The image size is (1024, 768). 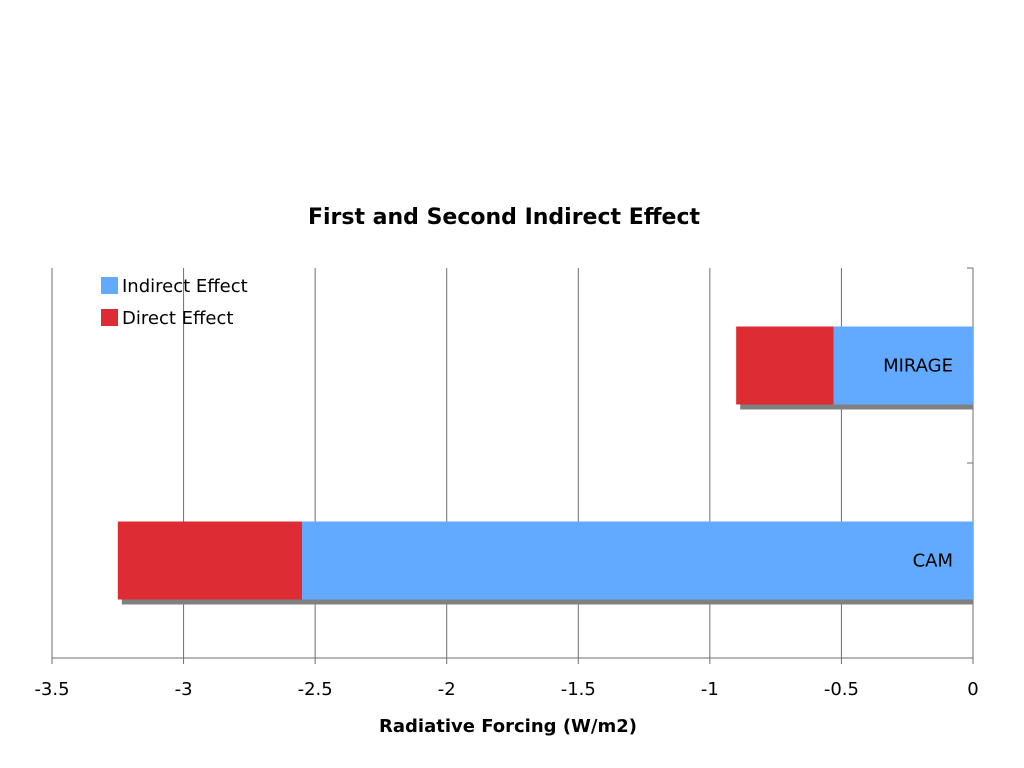 I want to click on legend-item: Direct Effect, so click(x=167, y=318).